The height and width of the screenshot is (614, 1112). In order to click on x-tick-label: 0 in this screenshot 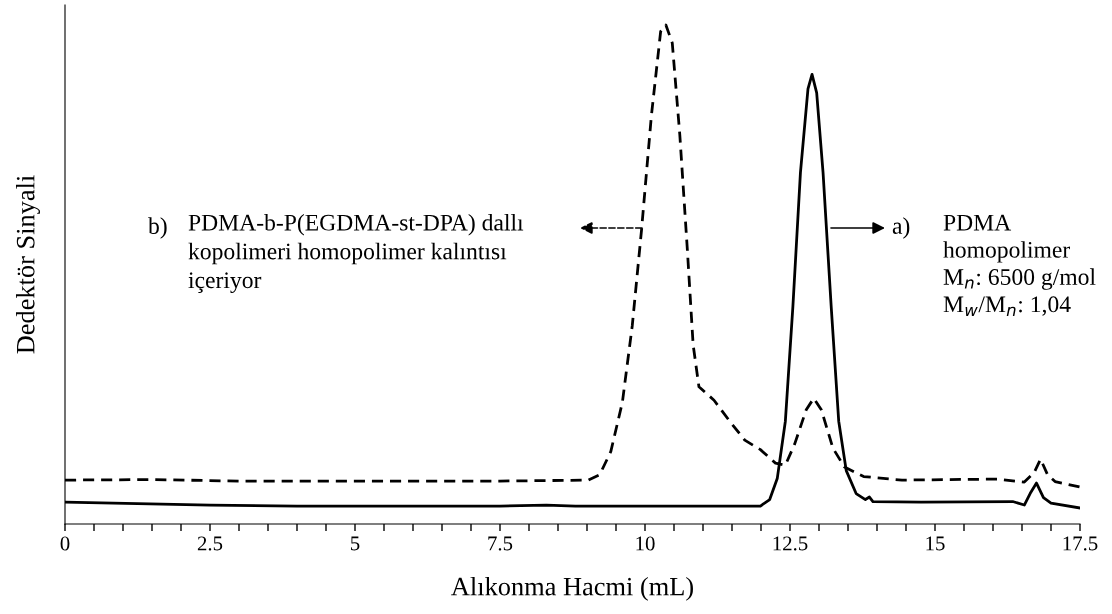, I will do `click(65, 543)`.